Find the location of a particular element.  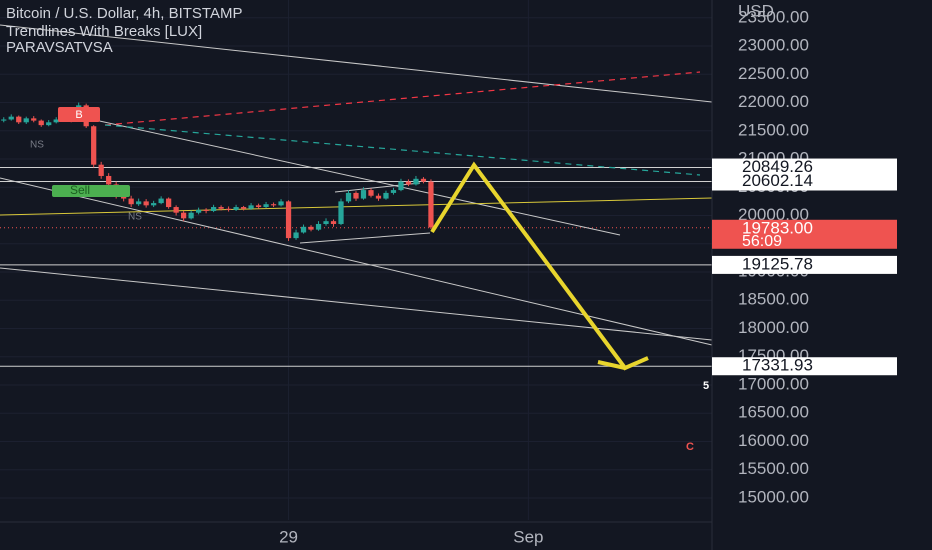

y-tick-label: 22000.00 is located at coordinates (773, 101).